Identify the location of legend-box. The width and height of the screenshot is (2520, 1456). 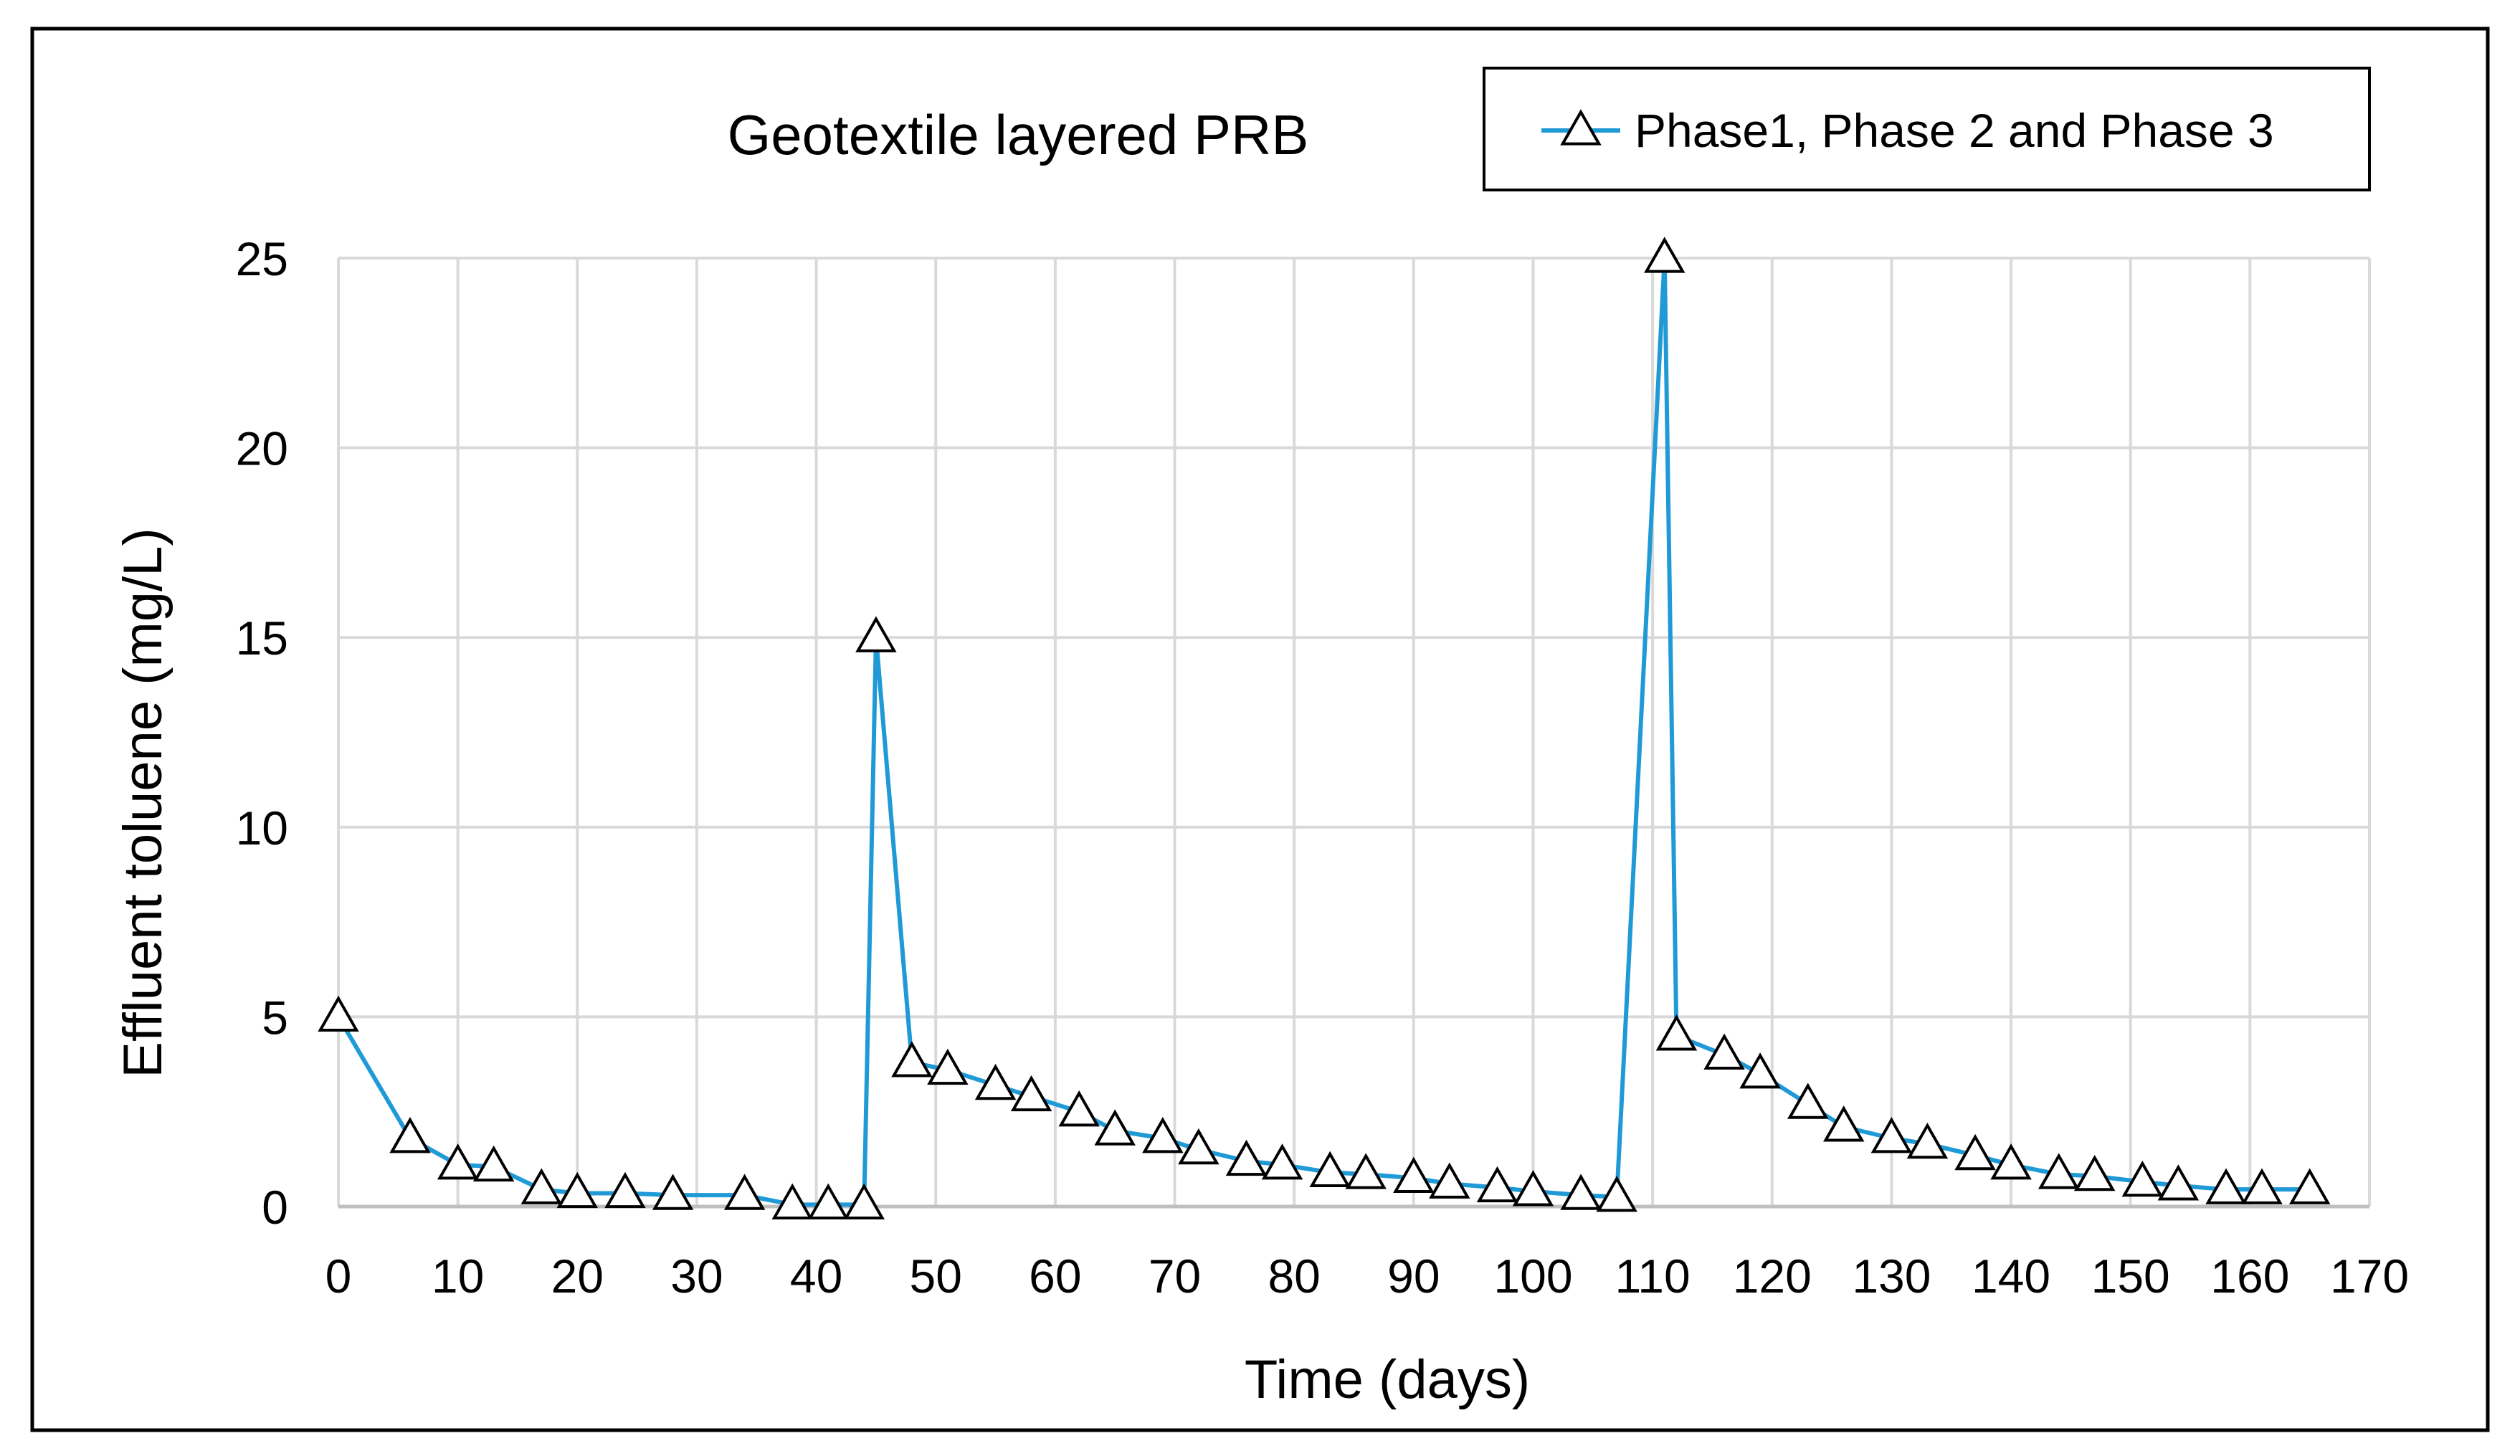
(1927, 129).